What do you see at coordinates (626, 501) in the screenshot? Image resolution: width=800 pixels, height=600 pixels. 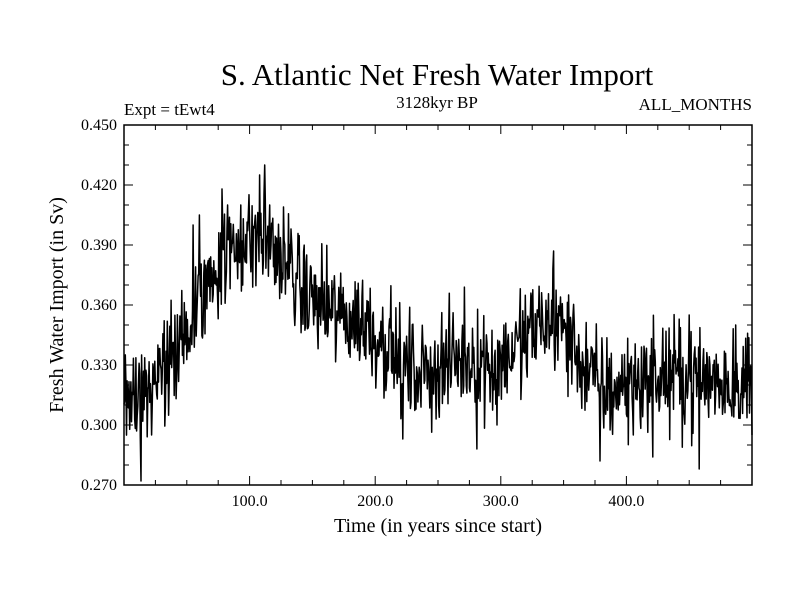 I see `x-tick-label: 400.0` at bounding box center [626, 501].